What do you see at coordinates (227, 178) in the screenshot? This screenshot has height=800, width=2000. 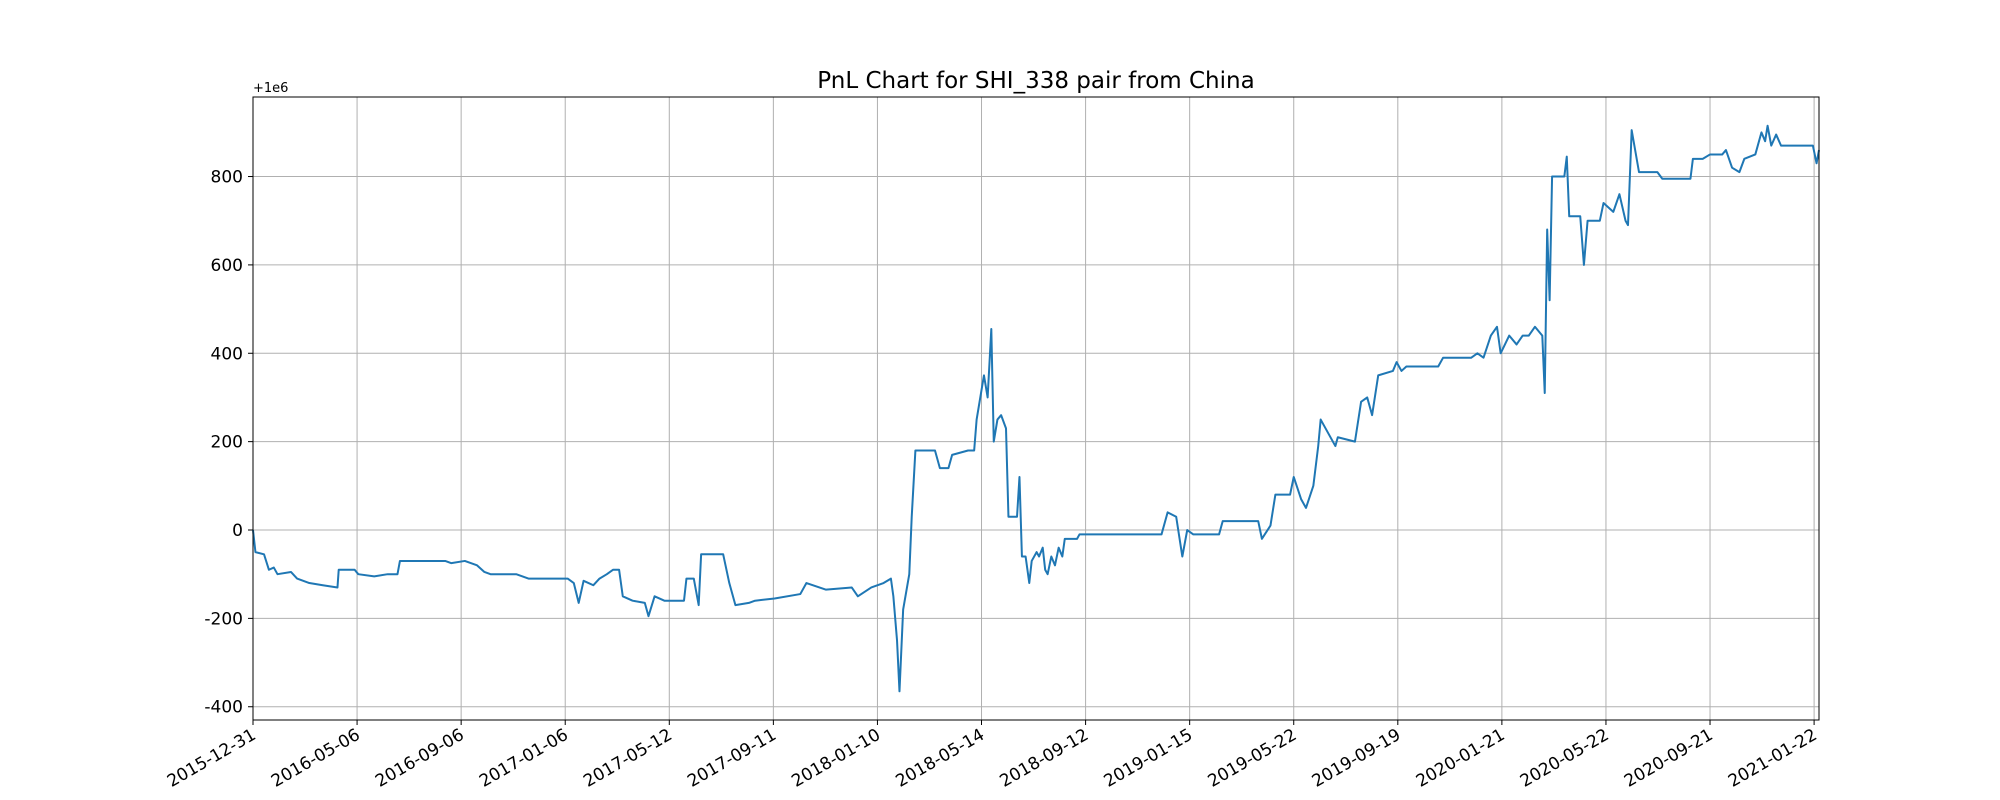 I see `y-tick-label: 800` at bounding box center [227, 178].